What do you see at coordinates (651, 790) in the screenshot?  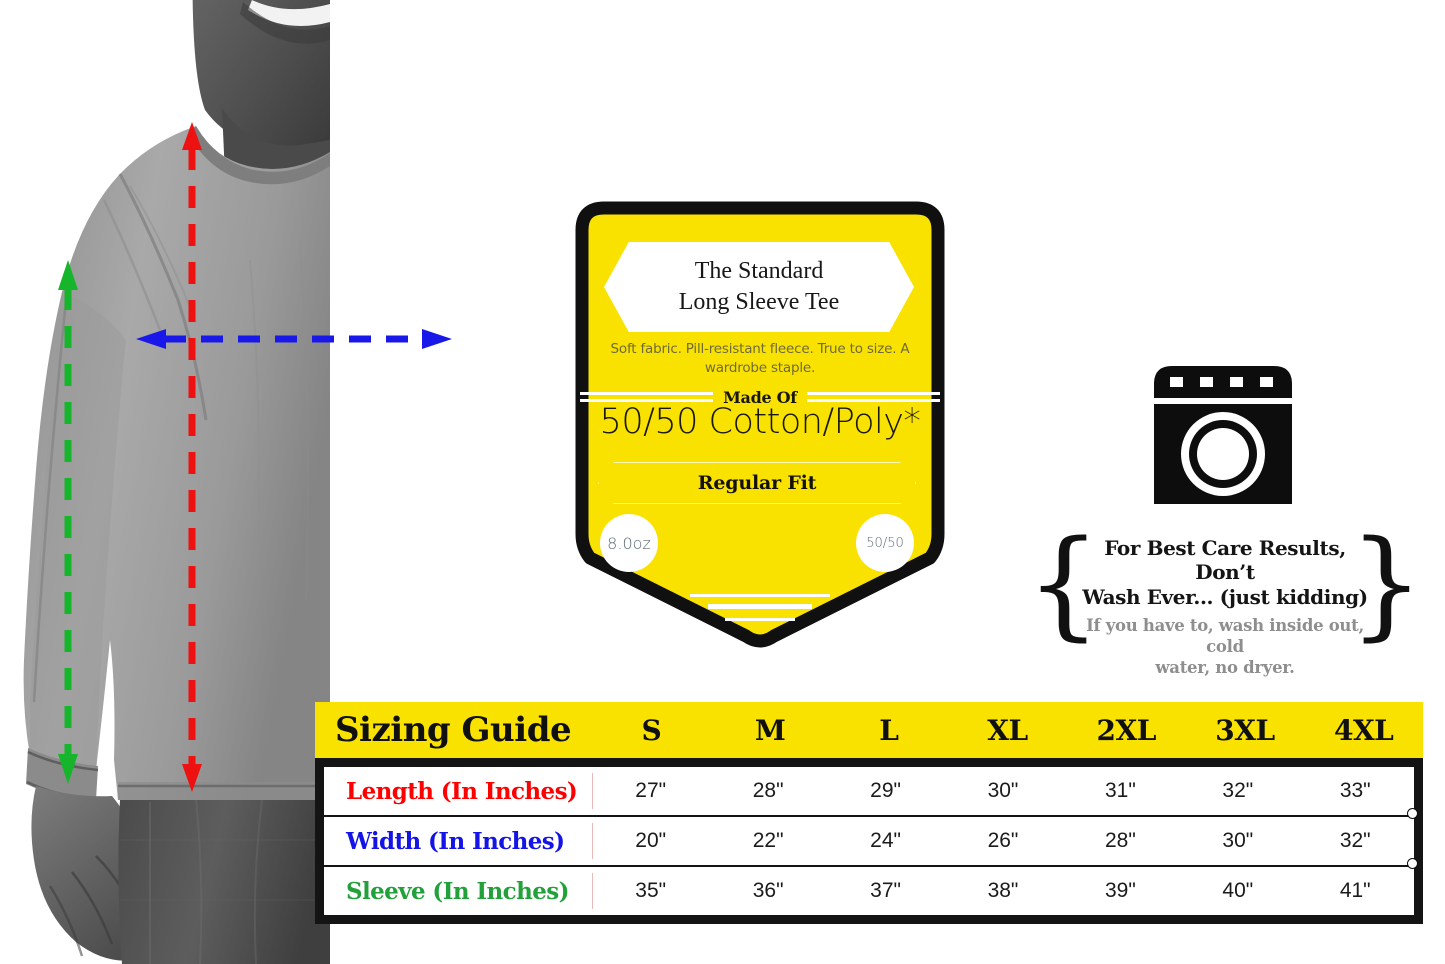 I see `length-s: 27"` at bounding box center [651, 790].